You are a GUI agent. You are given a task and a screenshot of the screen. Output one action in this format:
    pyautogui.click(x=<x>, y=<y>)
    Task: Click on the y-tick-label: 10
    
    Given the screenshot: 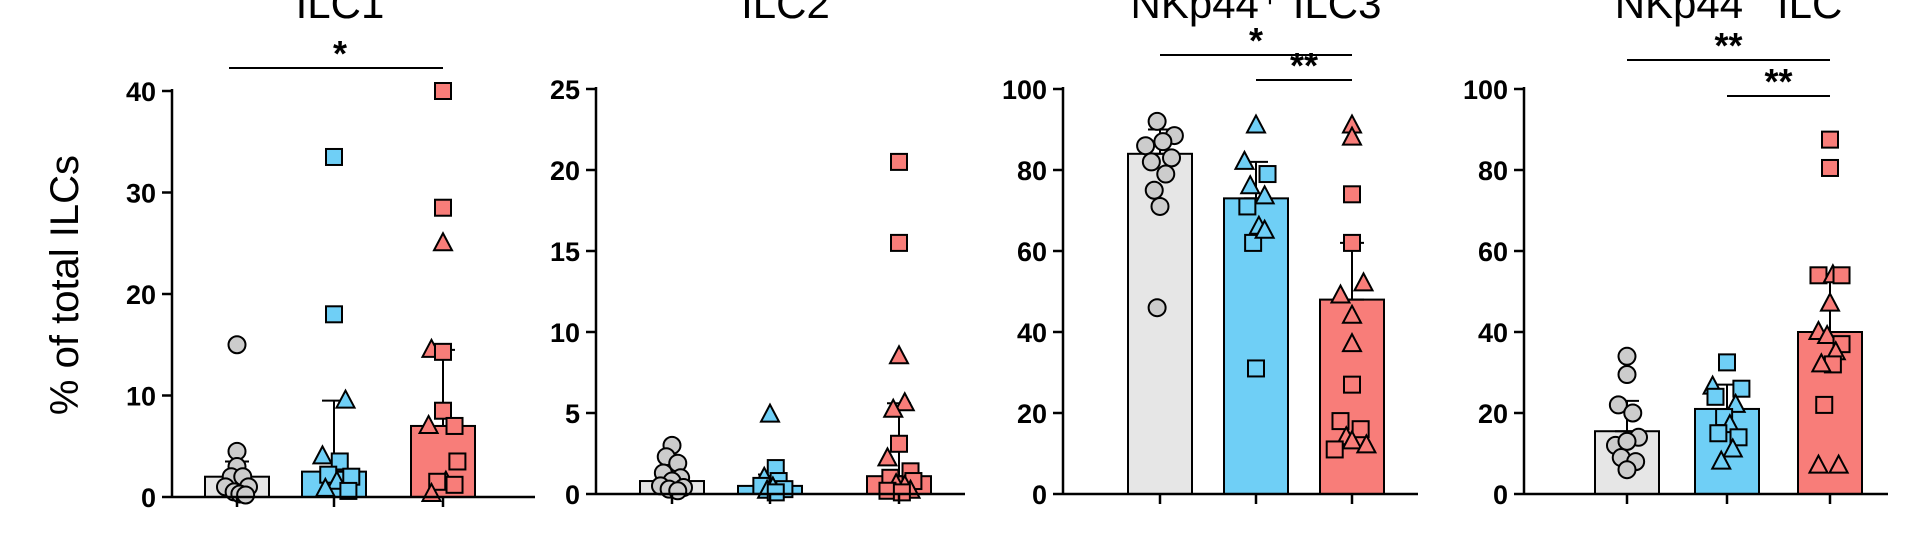 What is the action you would take?
    pyautogui.click(x=141, y=397)
    